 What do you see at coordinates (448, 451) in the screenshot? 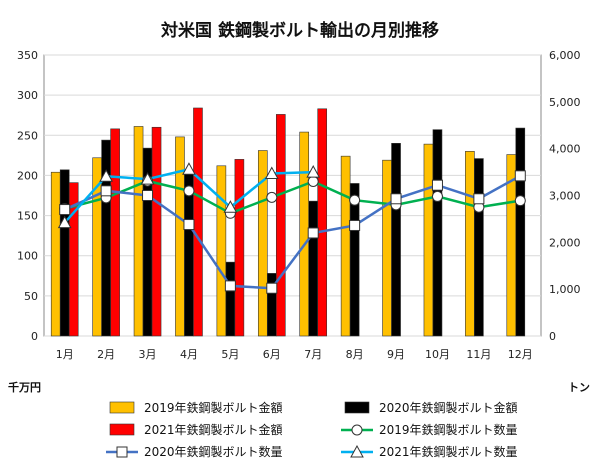
I see `legend-label: 2021年鉄鋼製ボルト数量` at bounding box center [448, 451].